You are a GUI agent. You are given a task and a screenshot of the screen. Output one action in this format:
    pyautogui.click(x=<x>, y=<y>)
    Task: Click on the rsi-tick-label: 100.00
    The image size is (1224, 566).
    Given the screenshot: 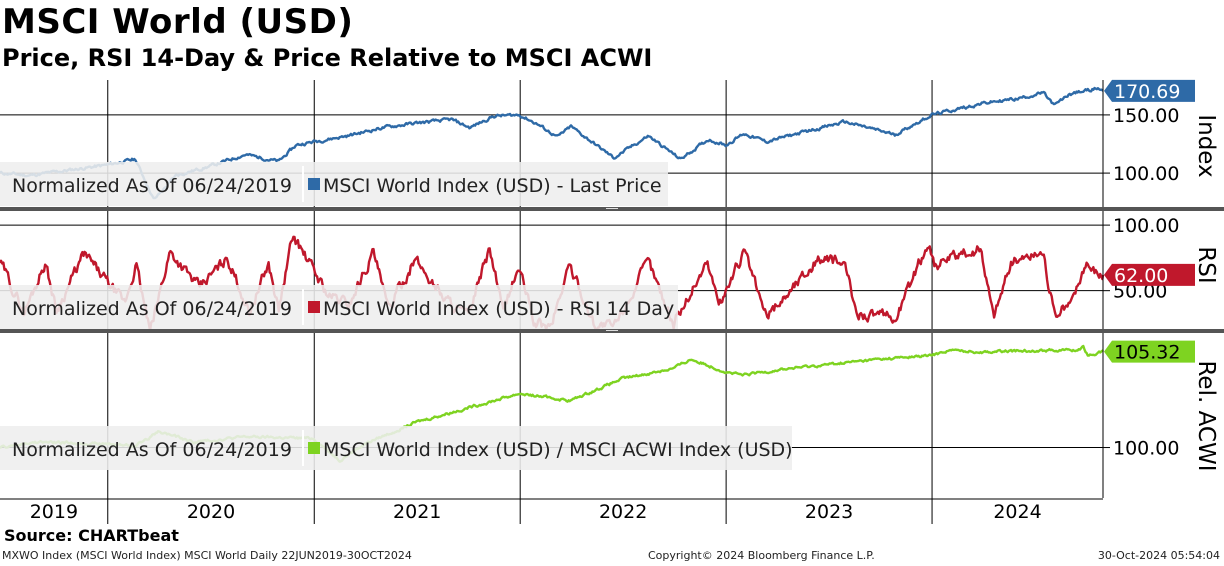 What is the action you would take?
    pyautogui.click(x=1146, y=226)
    